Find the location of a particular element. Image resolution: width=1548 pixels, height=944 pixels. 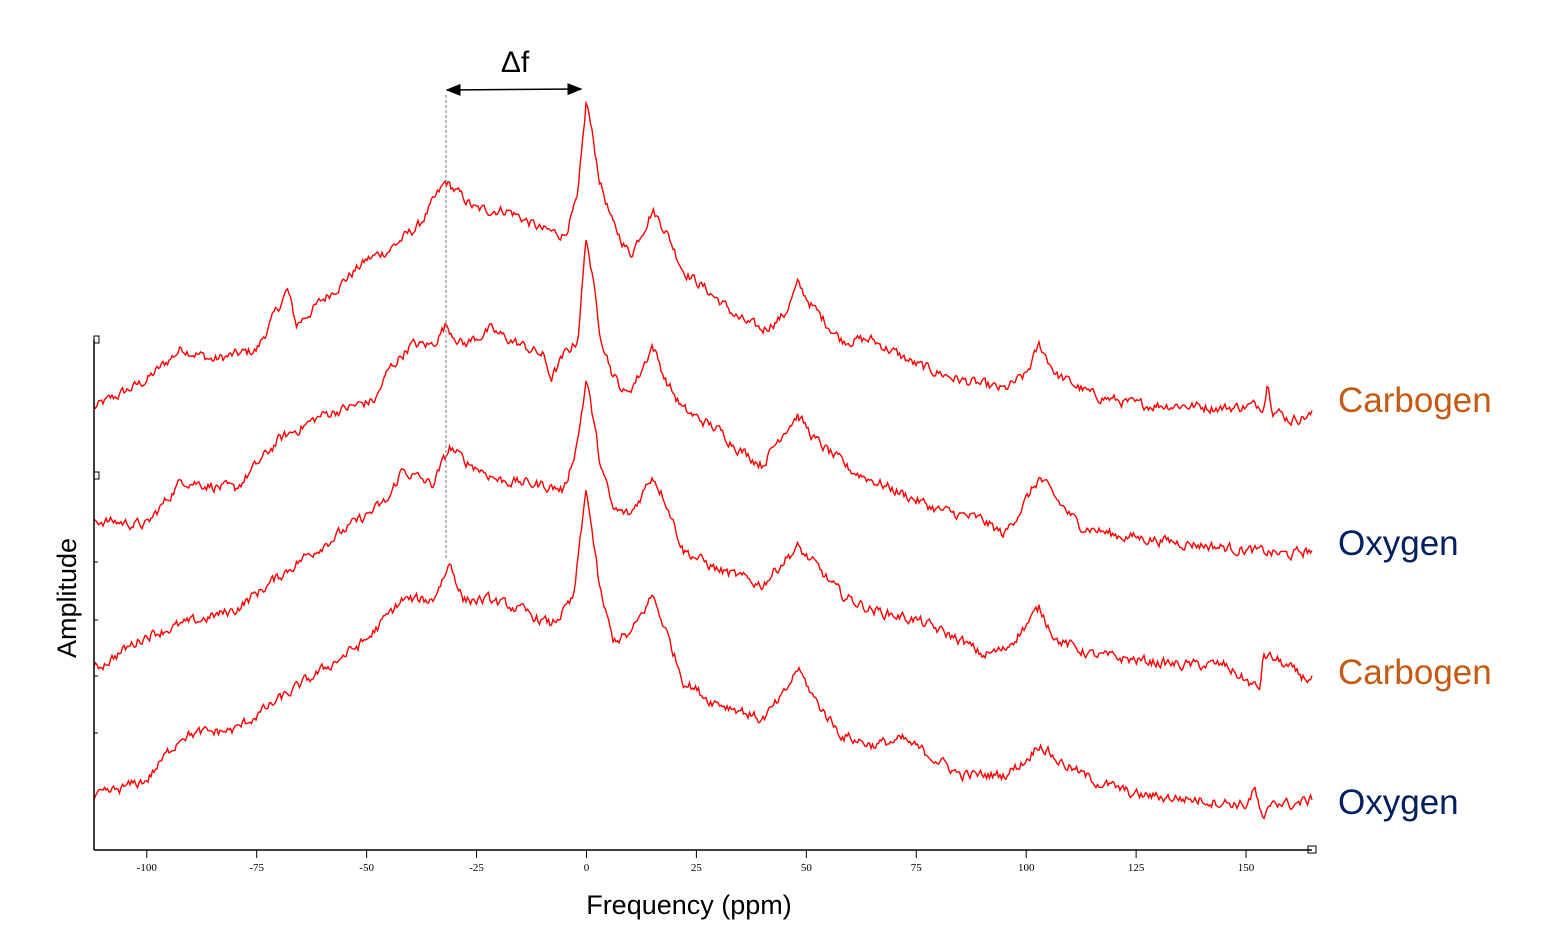

x-tick-label: 125 is located at coordinates (1136, 868).